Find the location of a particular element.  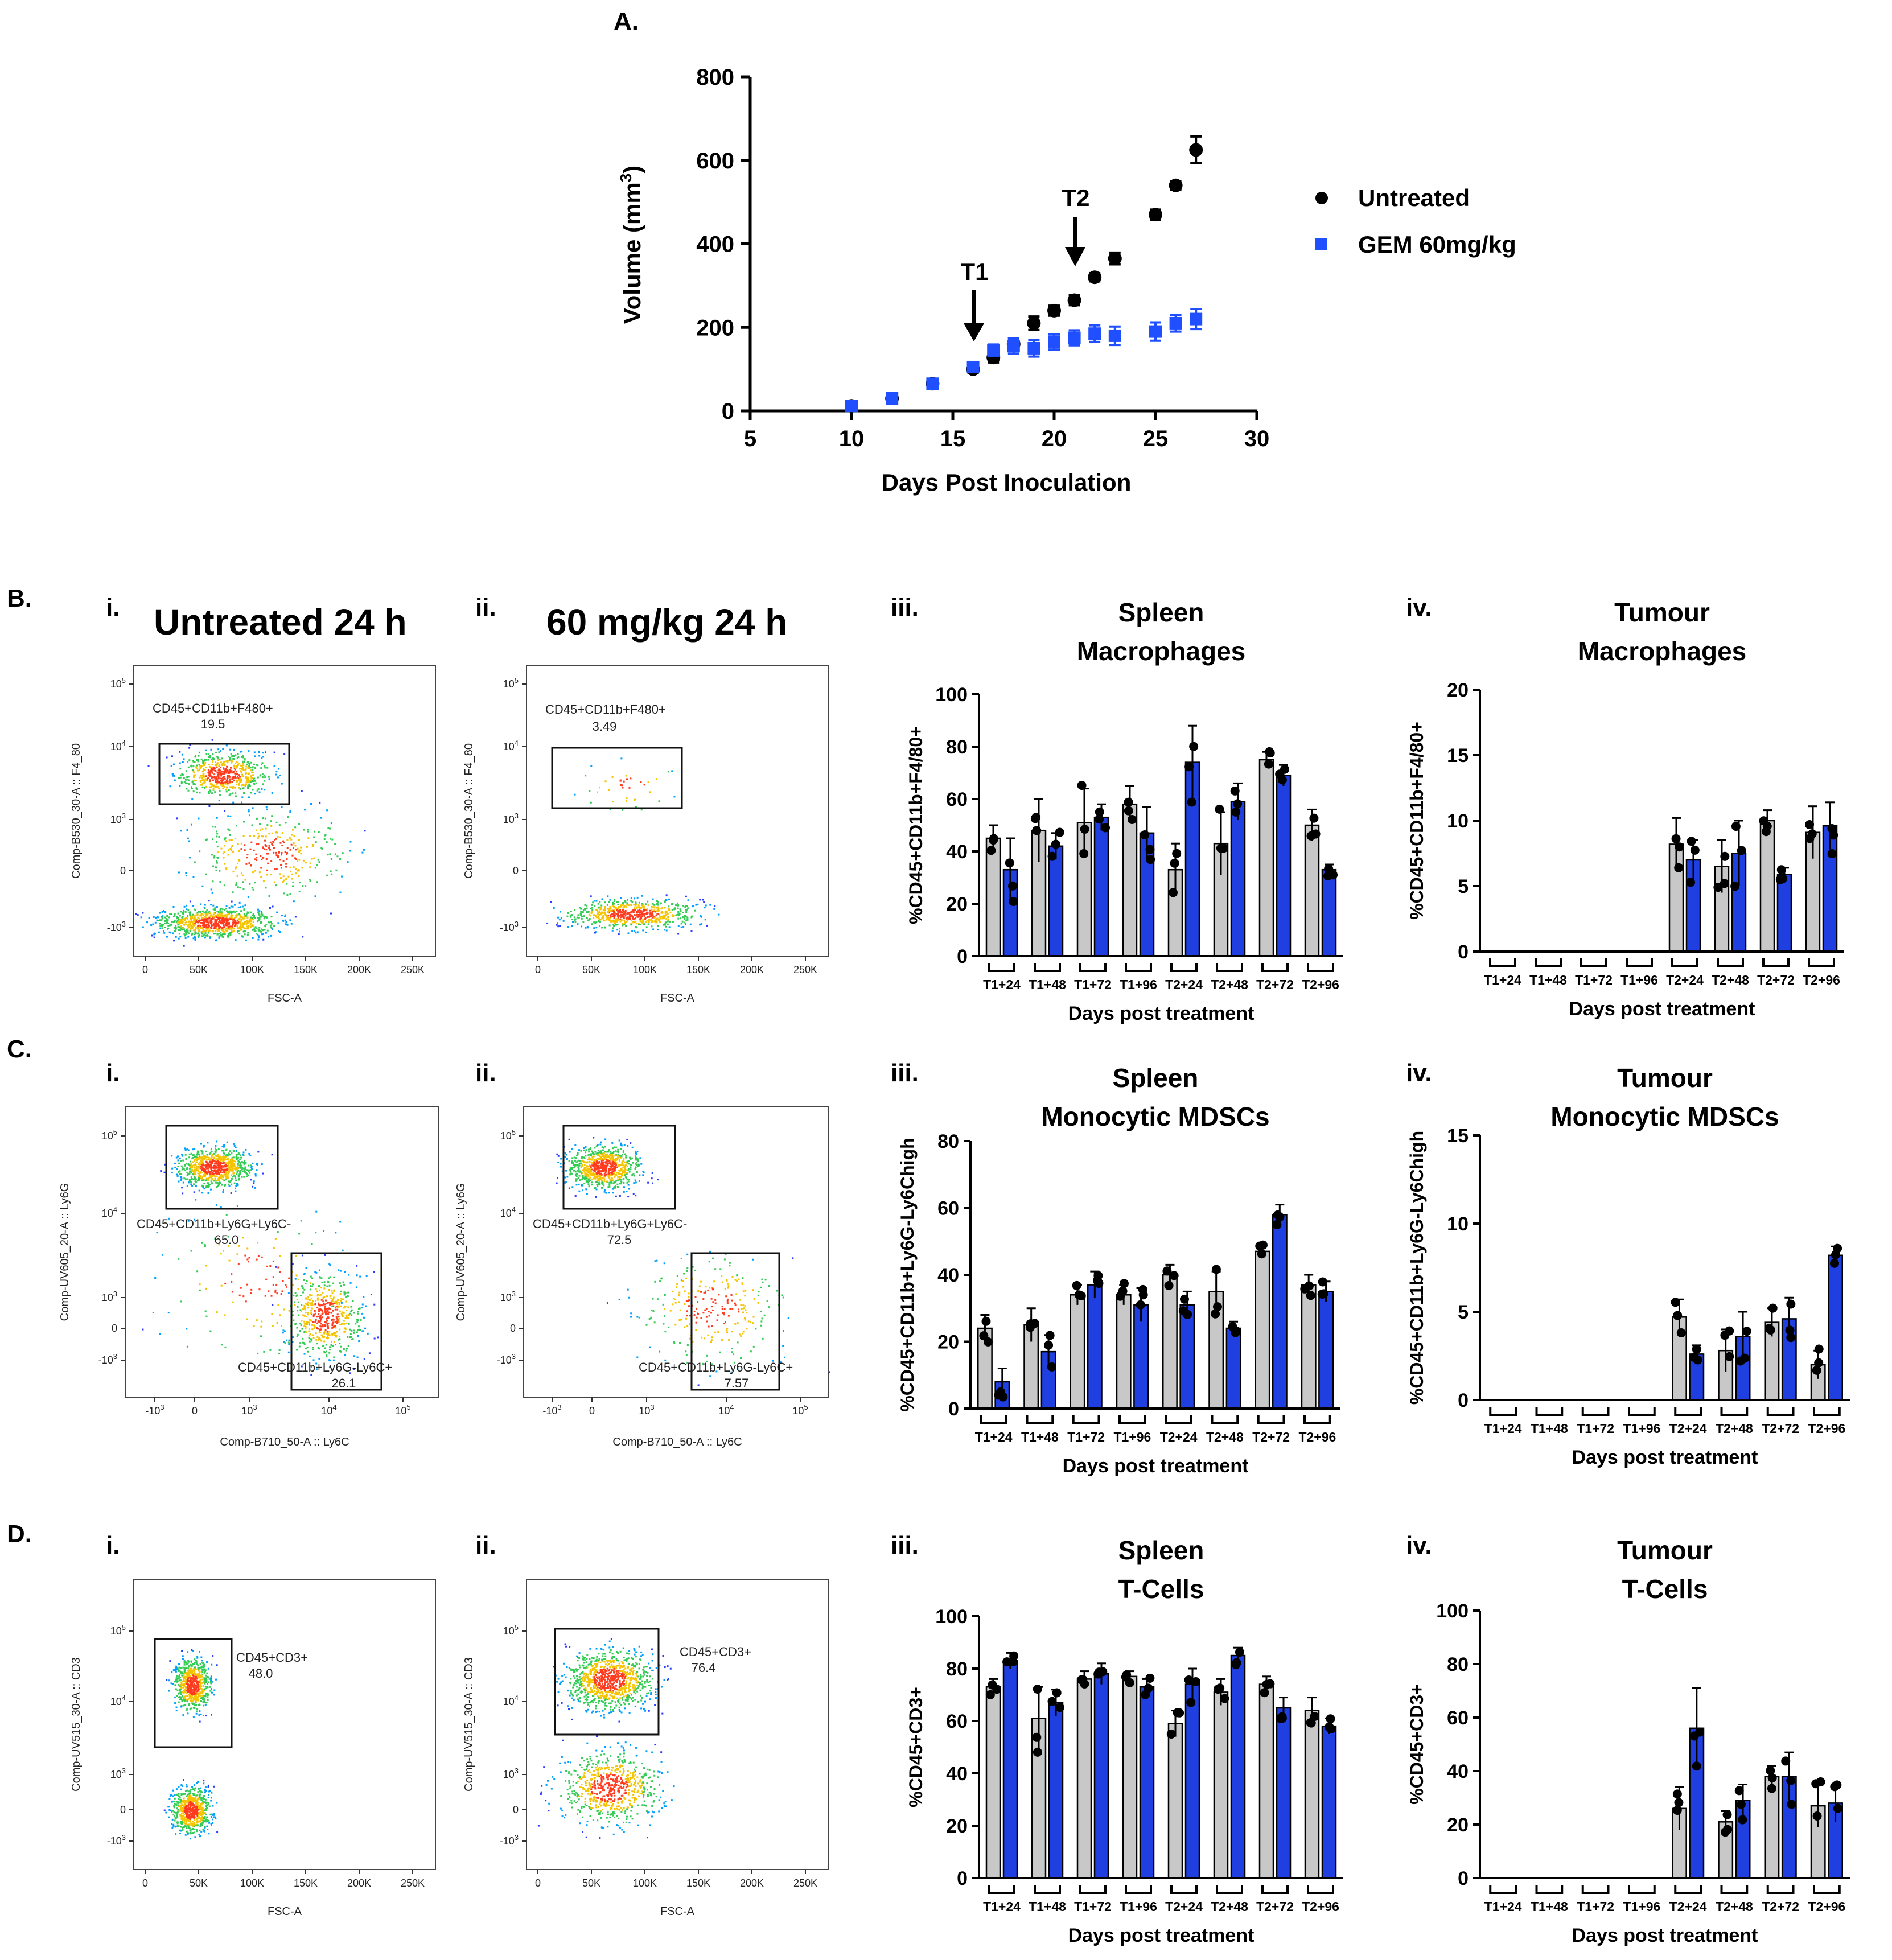

flow-c-i-frame is located at coordinates (282, 1252).